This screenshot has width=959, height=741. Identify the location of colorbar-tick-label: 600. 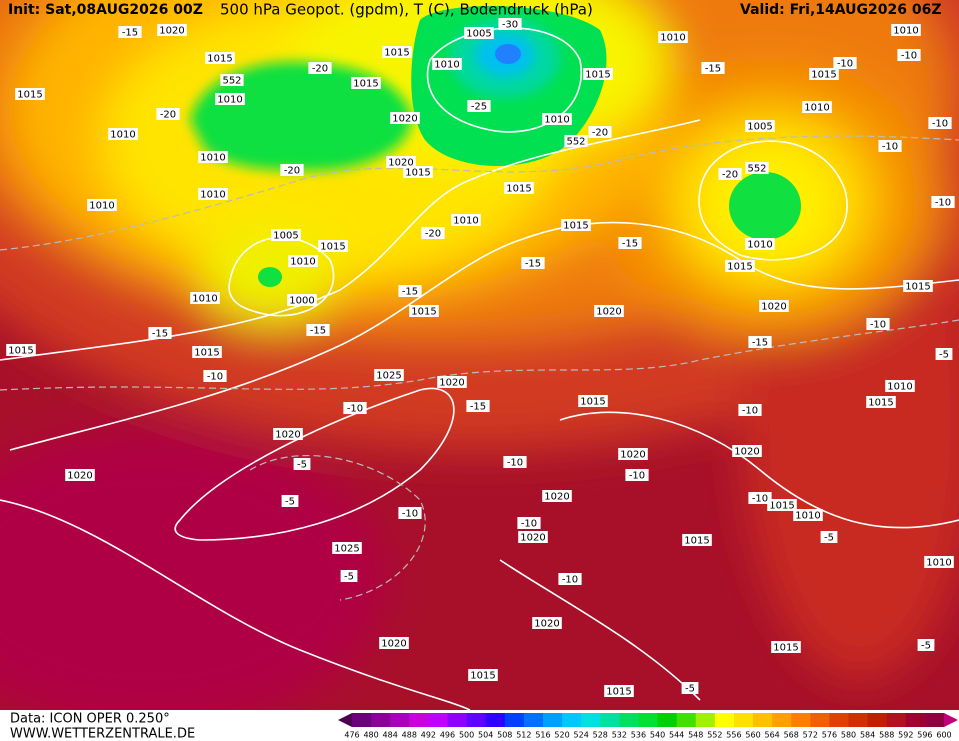
(943, 735).